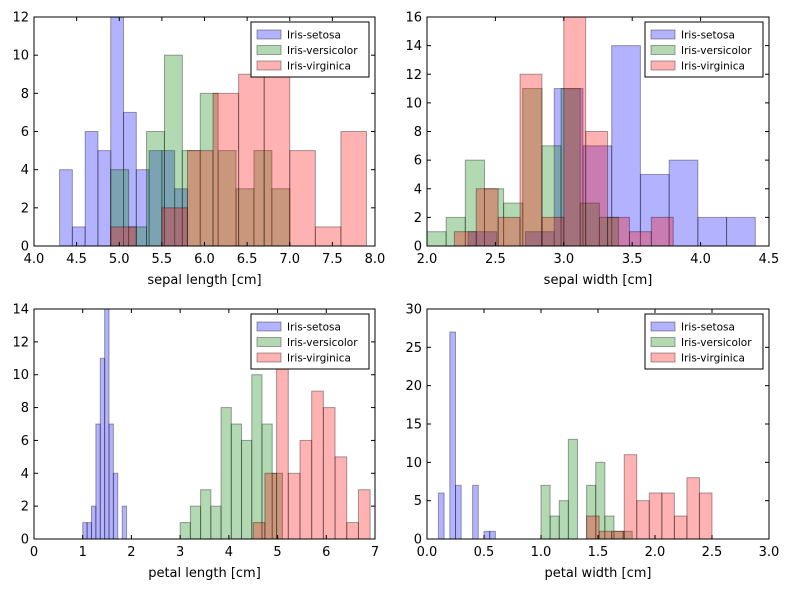  I want to click on x-tick-label: 6.5, so click(247, 259).